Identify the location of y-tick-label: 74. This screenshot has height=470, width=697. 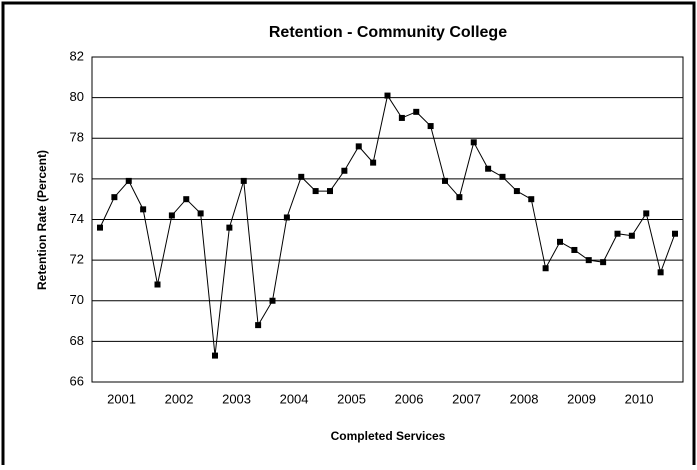
(77, 218).